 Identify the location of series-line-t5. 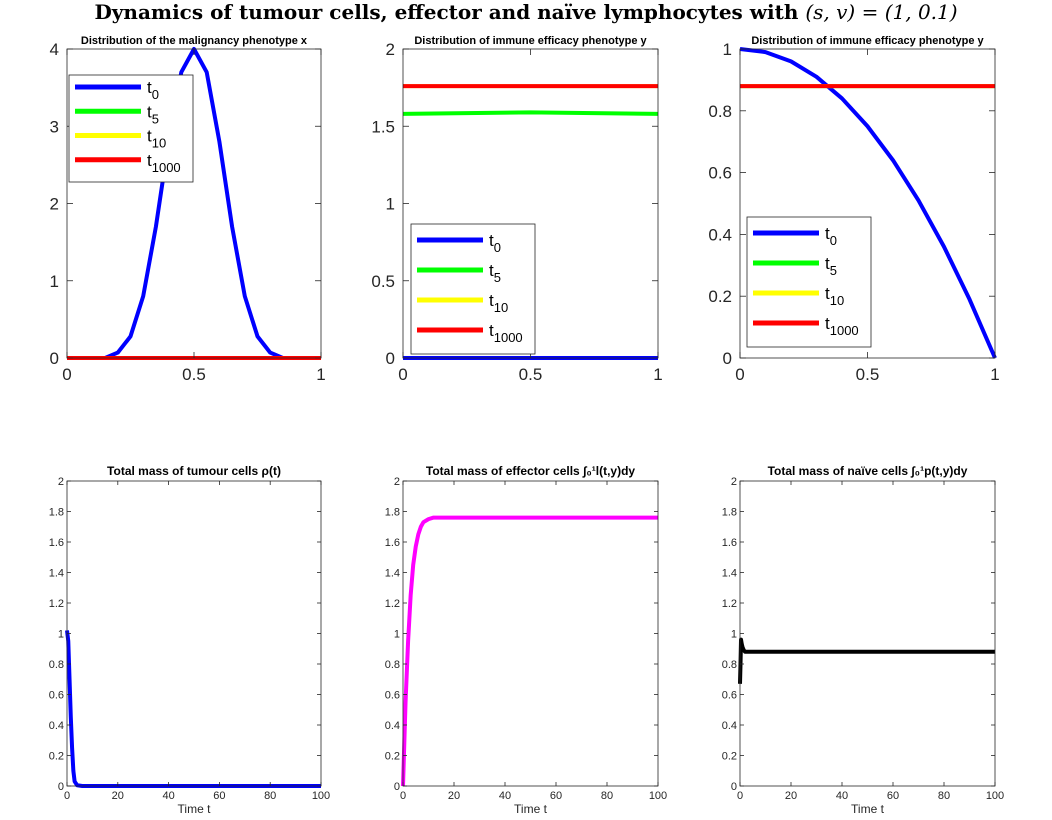
(530, 113).